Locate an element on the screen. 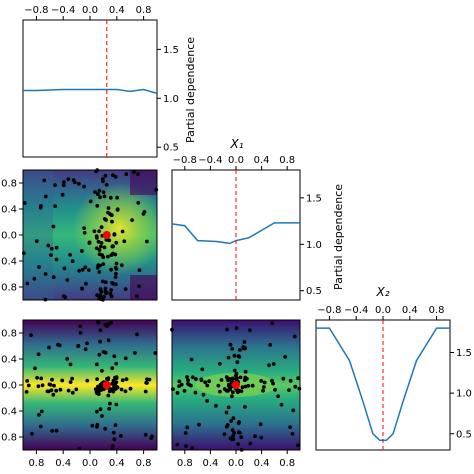  pd-x0-right-ticks: 0.5 1.0 1.5 is located at coordinates (168, 99).